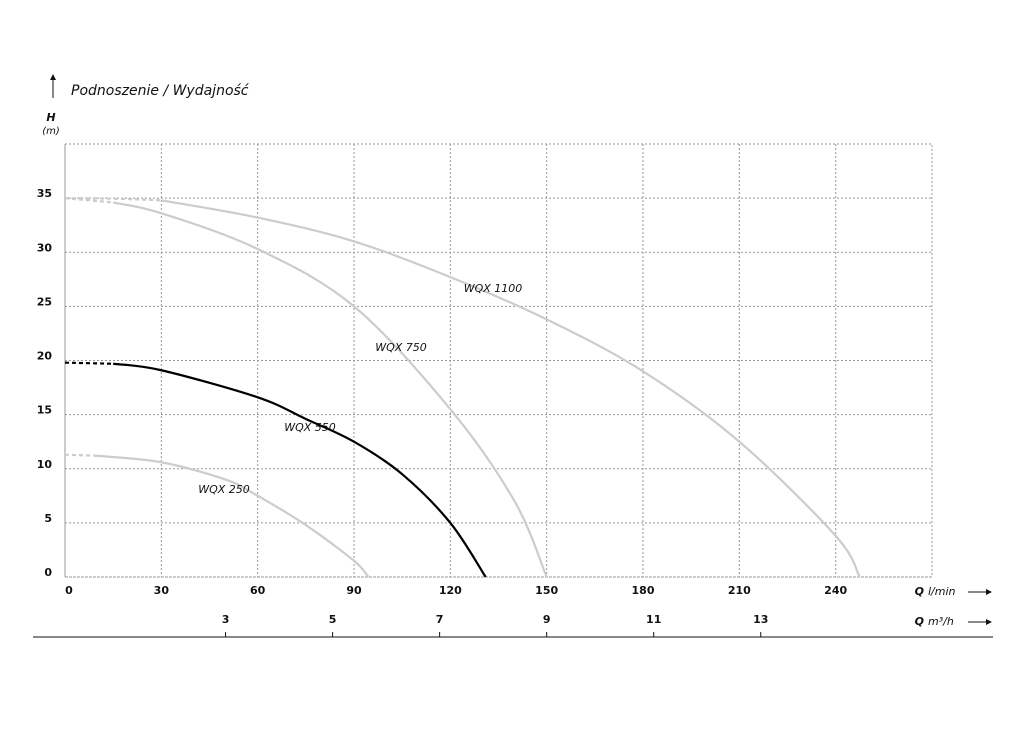 The image size is (1024, 731). I want to click on x2-arrow-head, so click(989, 622).